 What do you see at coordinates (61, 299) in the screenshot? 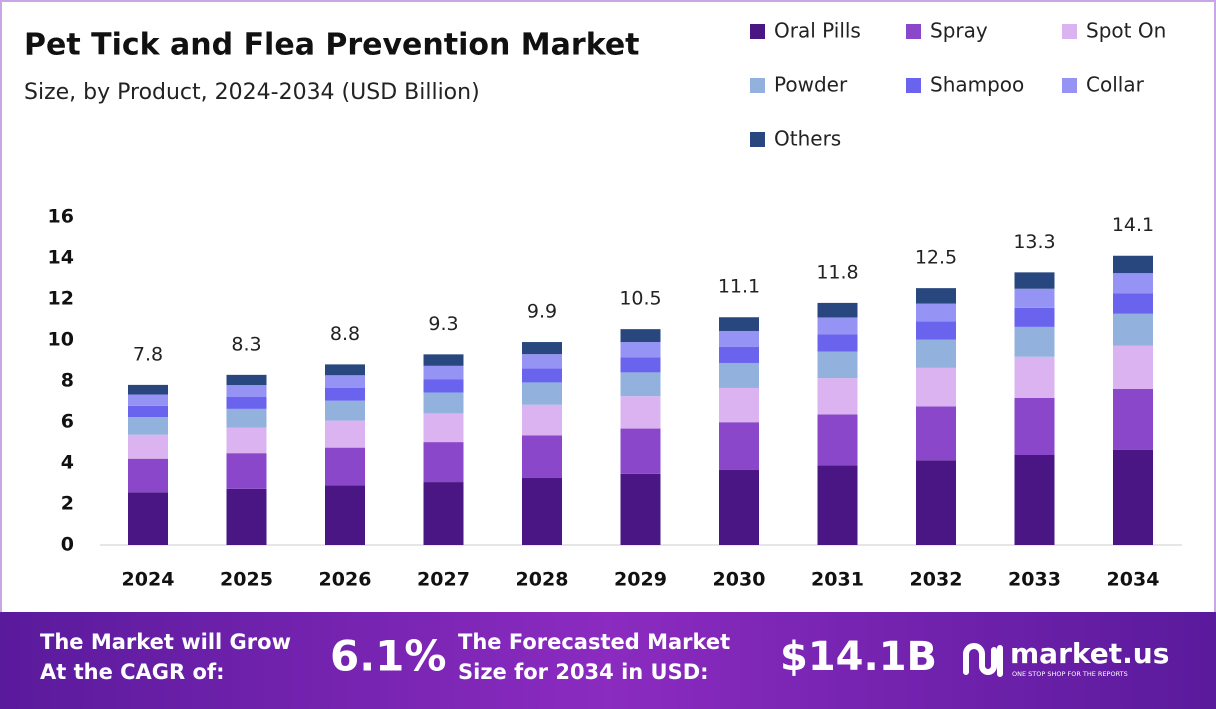
I see `y-tick-label: 12` at bounding box center [61, 299].